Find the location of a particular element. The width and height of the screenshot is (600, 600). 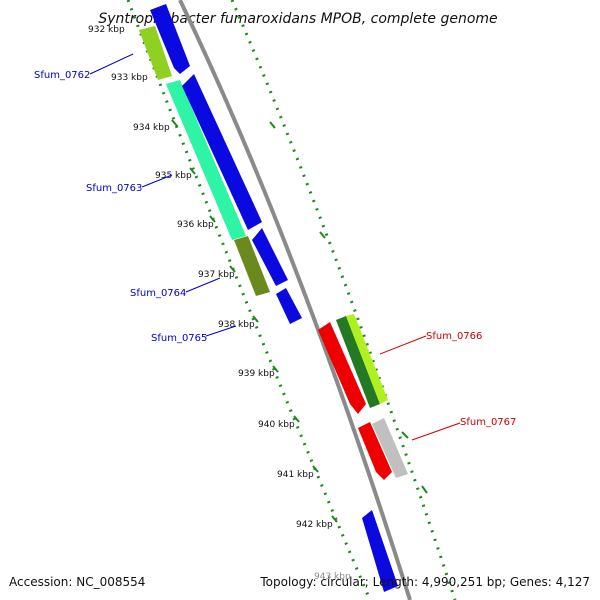

gene-sfum-0766-arrow is located at coordinates (342, 368).